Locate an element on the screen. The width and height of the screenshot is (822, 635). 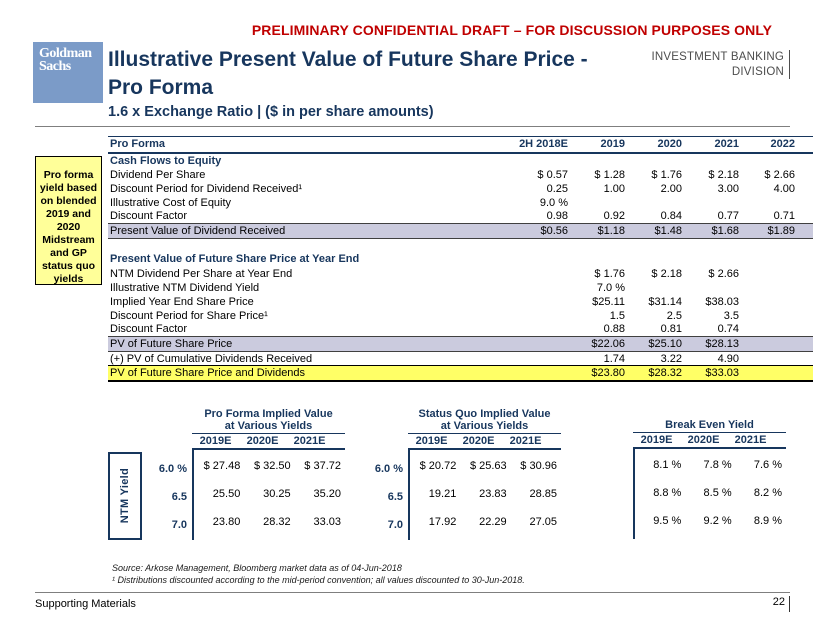
row-label: Discount Period for Share Price¹ is located at coordinates (189, 315).